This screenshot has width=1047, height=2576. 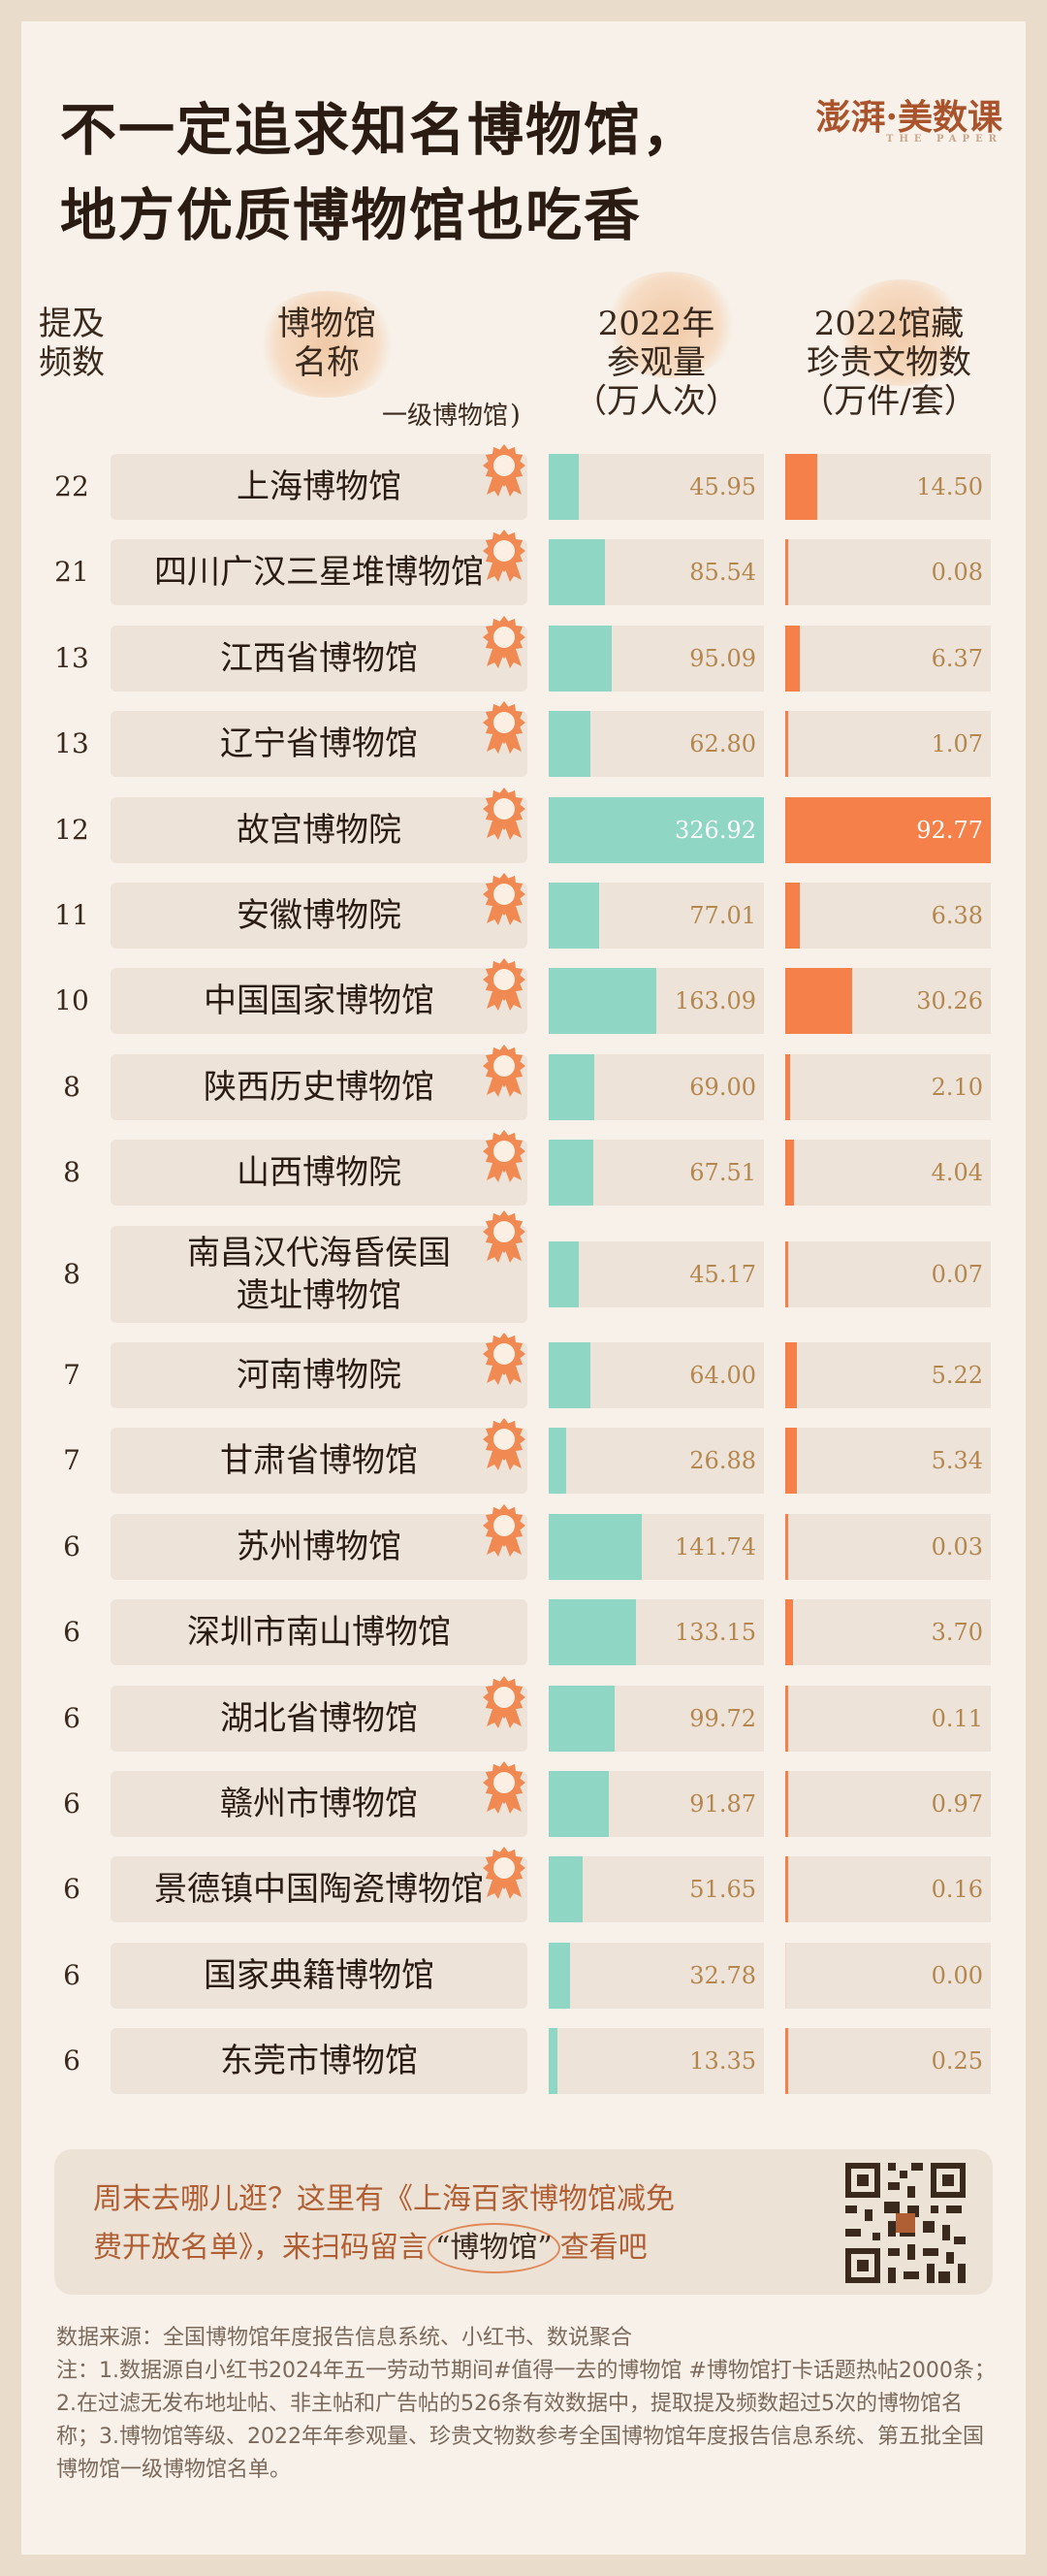 What do you see at coordinates (722, 2061) in the screenshot?
I see `visitors-value: 13.35` at bounding box center [722, 2061].